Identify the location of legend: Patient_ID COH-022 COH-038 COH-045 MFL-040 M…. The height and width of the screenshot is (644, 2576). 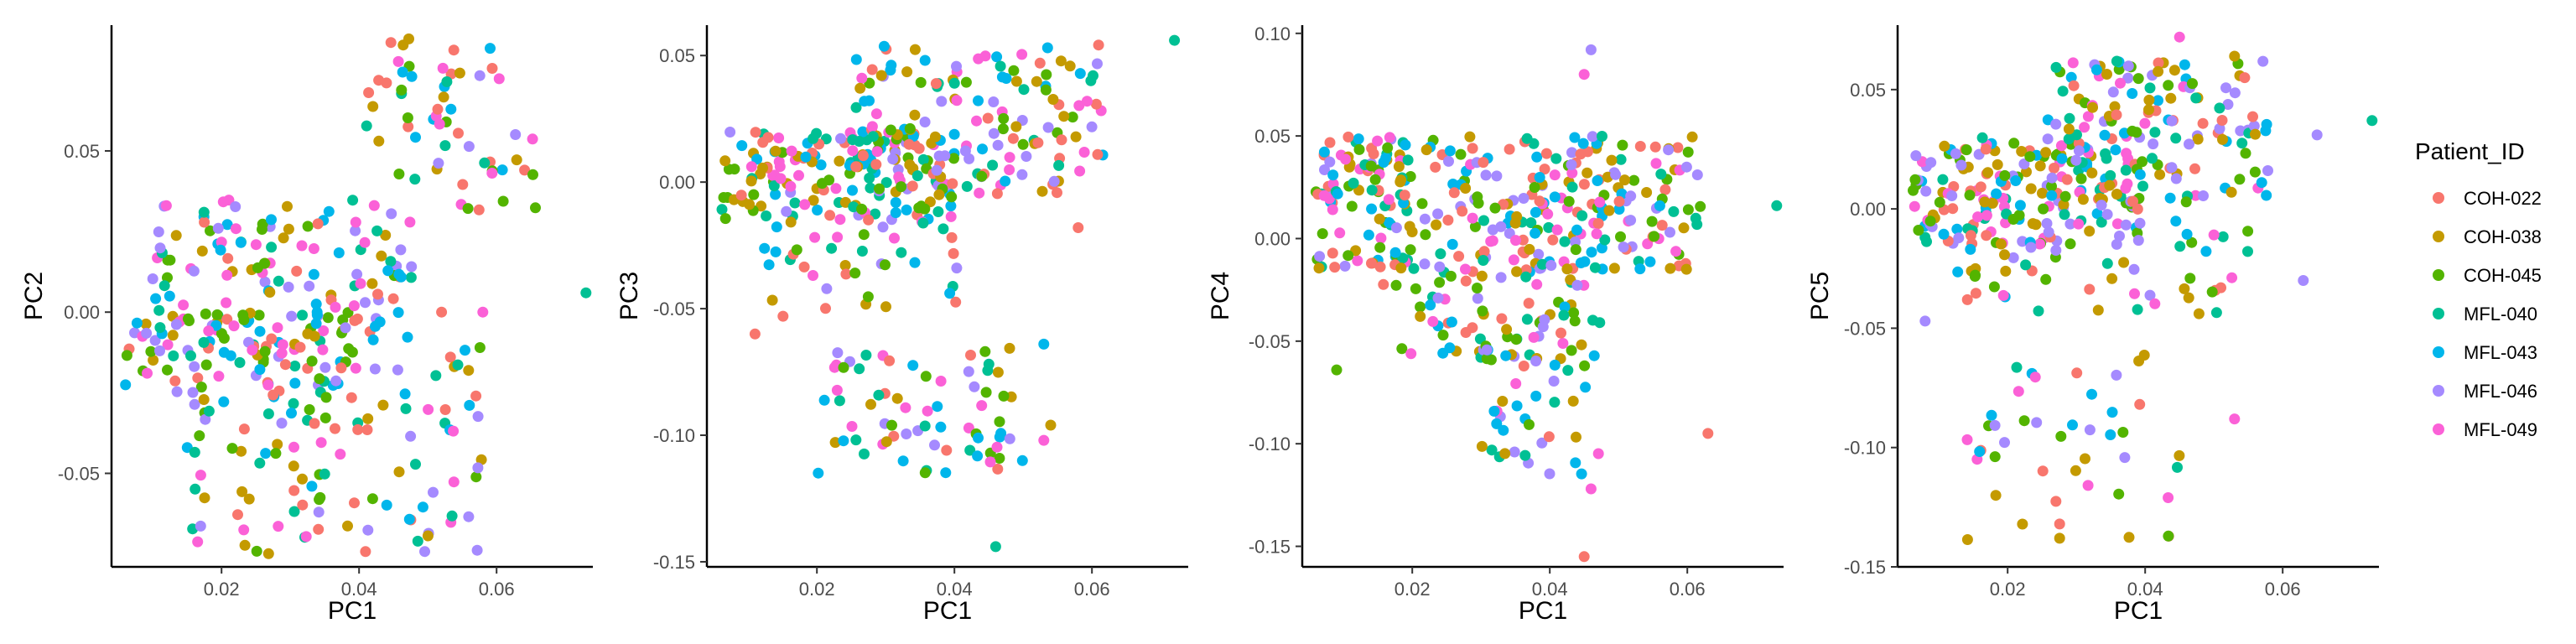
(2478, 289).